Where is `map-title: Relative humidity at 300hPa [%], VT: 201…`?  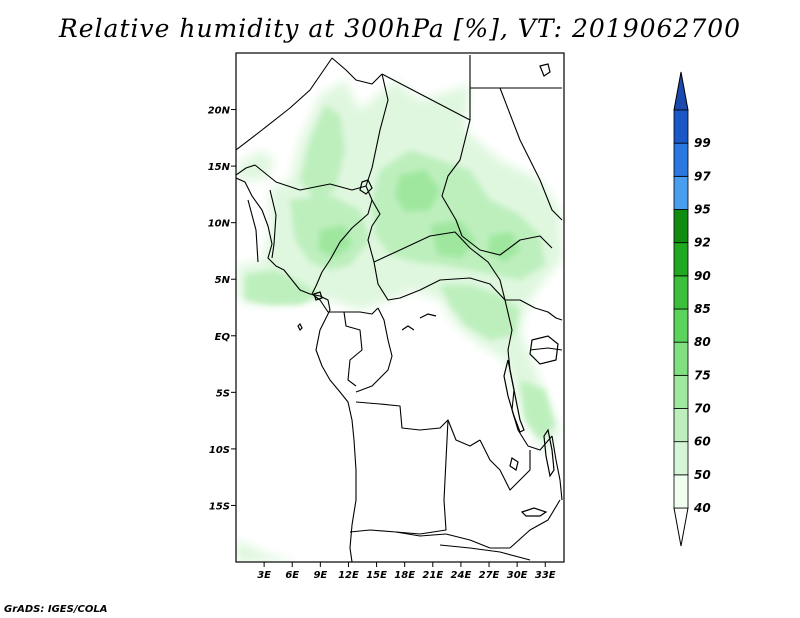
map-title: Relative humidity at 300hPa [%], VT: 201… is located at coordinates (400, 28).